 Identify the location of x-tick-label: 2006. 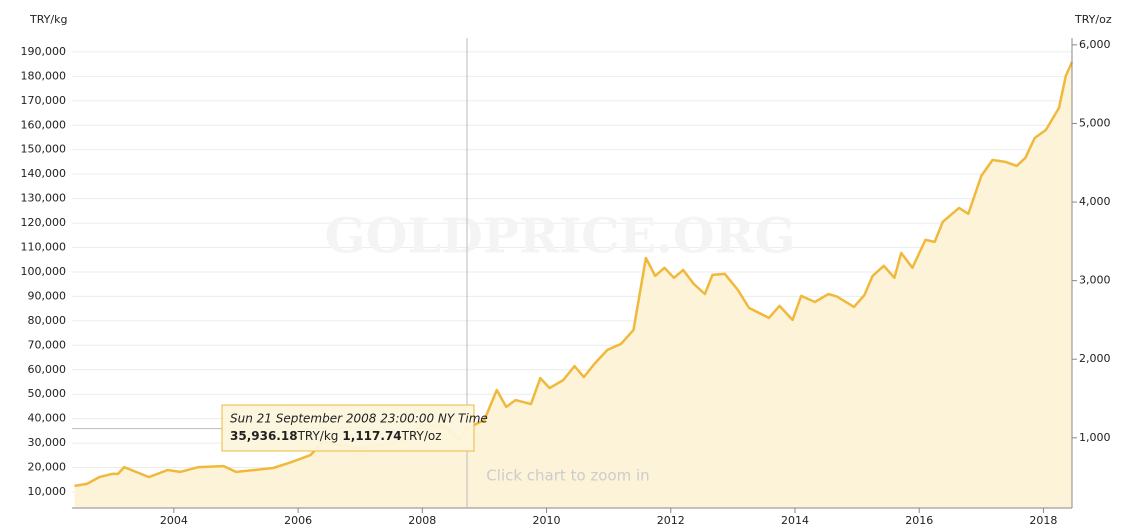
(298, 520).